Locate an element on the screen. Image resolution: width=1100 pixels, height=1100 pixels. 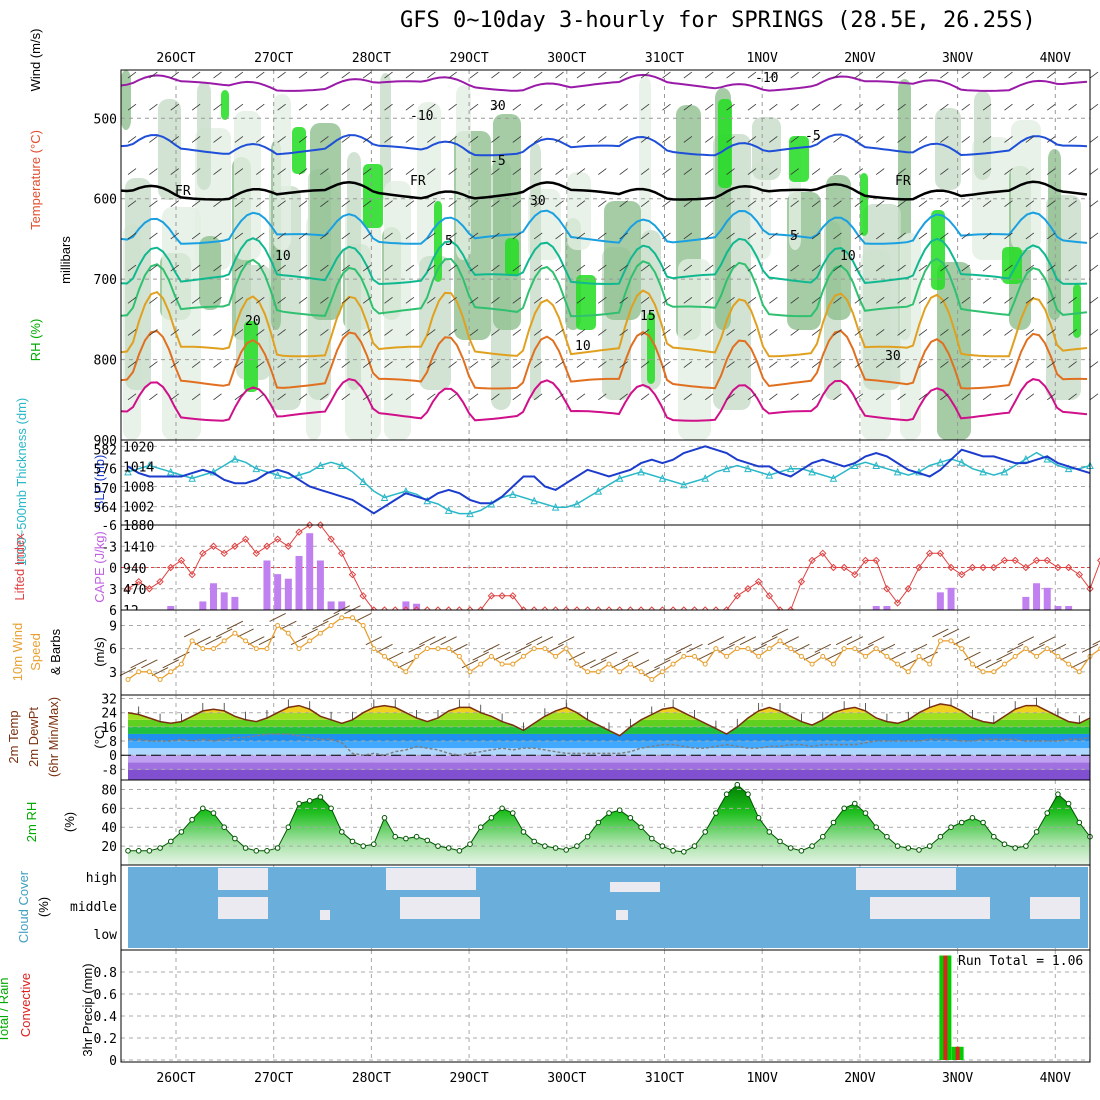
cape-tick: 940 is located at coordinates (134, 569).